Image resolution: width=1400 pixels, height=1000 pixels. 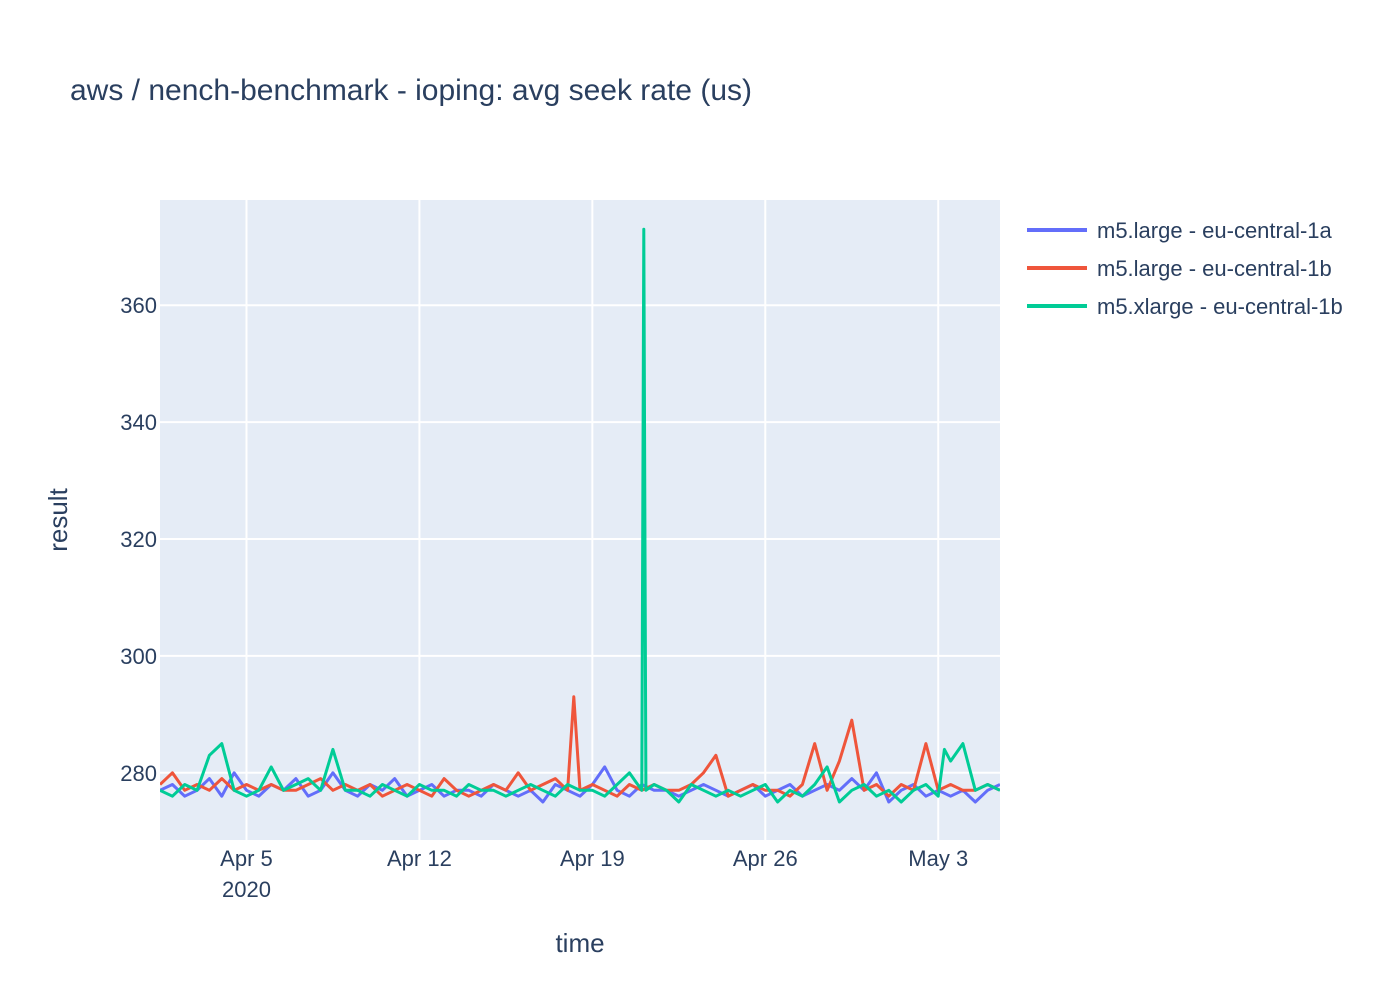 I want to click on x-tick-label: Apr 19, so click(x=592, y=858).